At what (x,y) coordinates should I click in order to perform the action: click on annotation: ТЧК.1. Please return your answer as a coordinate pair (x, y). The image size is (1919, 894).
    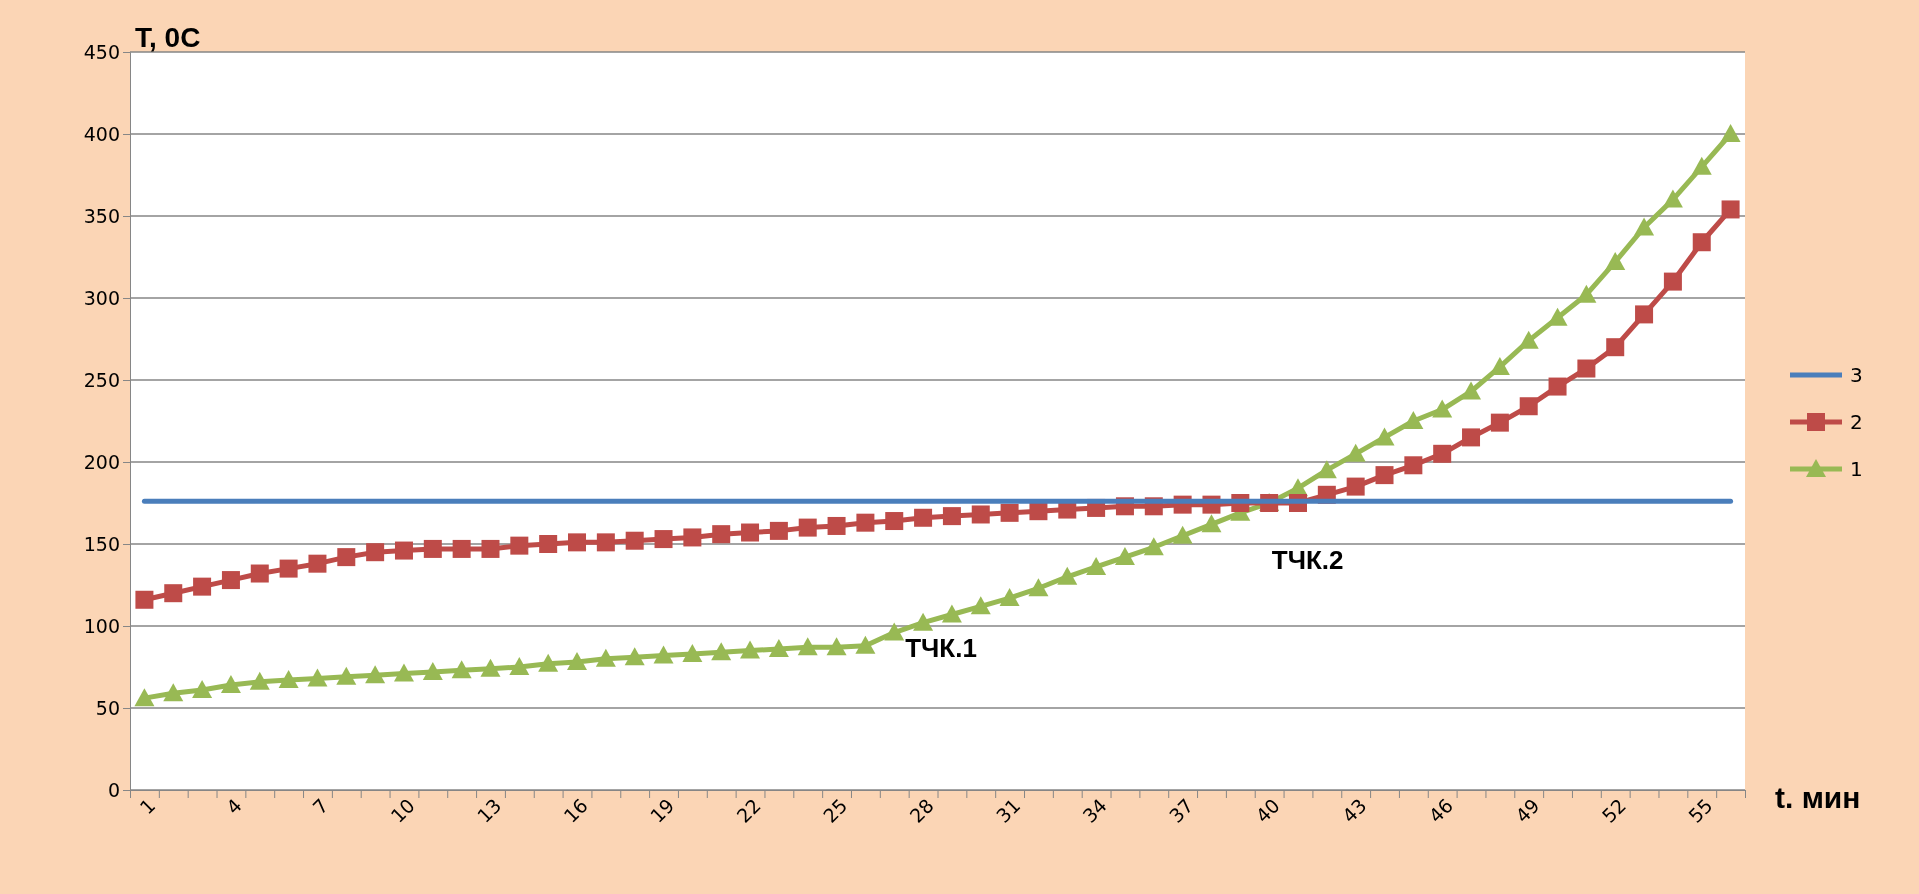
    Looking at the image, I should click on (941, 648).